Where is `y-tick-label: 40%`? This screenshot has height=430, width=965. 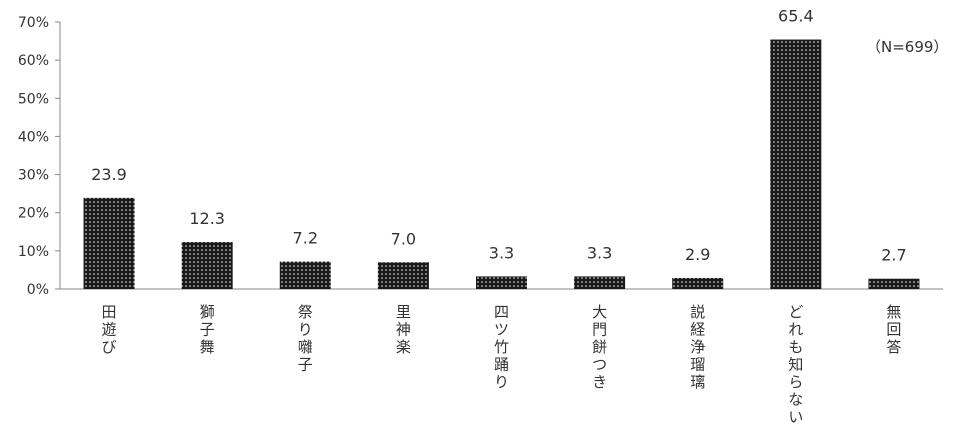
y-tick-label: 40% is located at coordinates (33, 137).